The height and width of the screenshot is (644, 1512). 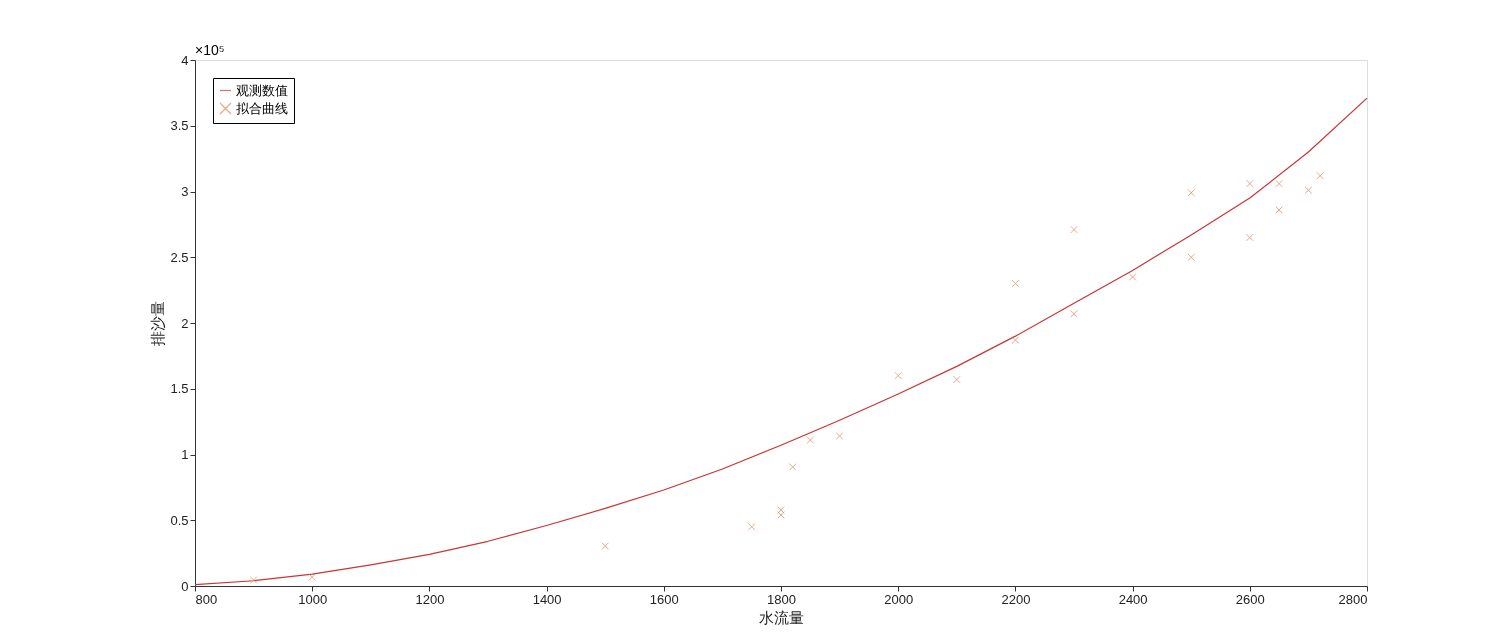 I want to click on y-tick-label: 1.5, so click(x=179, y=389).